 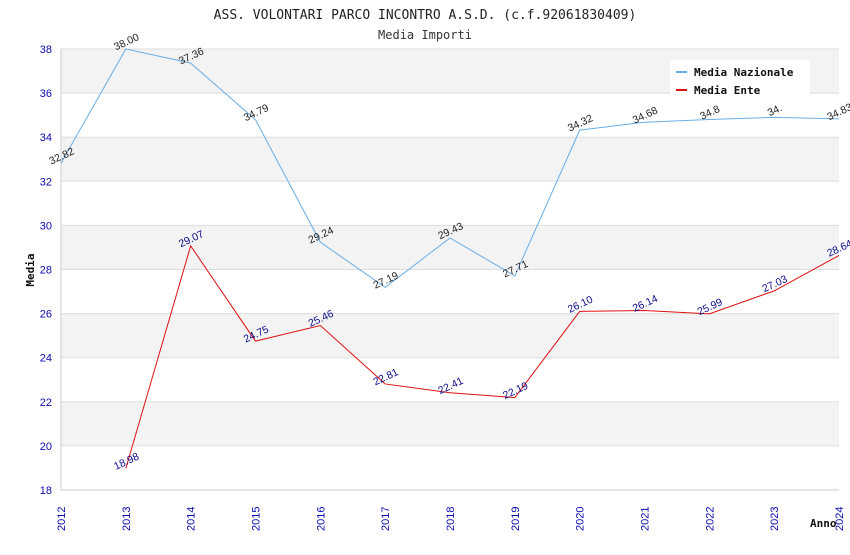 What do you see at coordinates (46, 182) in the screenshot?
I see `y-tick-label: 32` at bounding box center [46, 182].